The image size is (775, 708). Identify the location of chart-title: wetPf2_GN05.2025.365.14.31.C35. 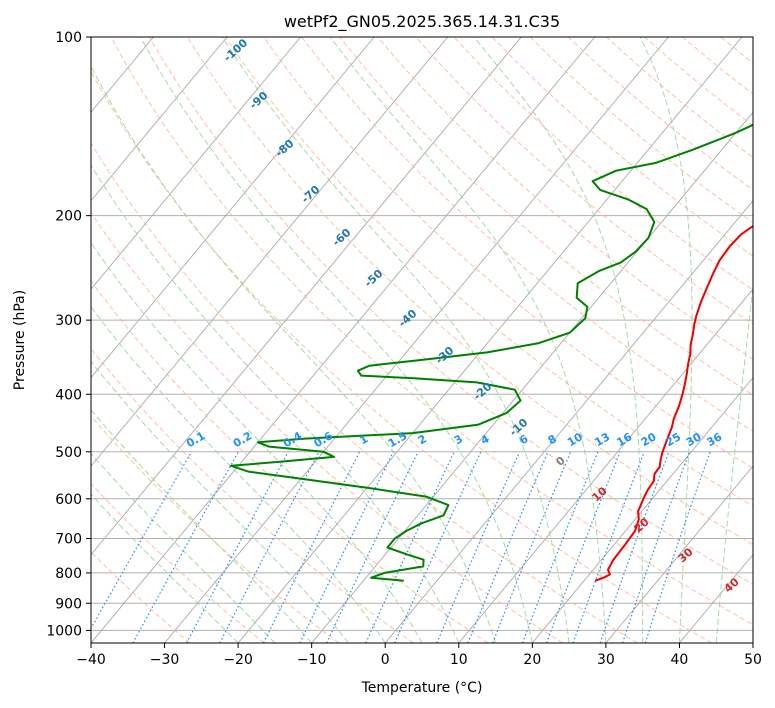
(422, 22).